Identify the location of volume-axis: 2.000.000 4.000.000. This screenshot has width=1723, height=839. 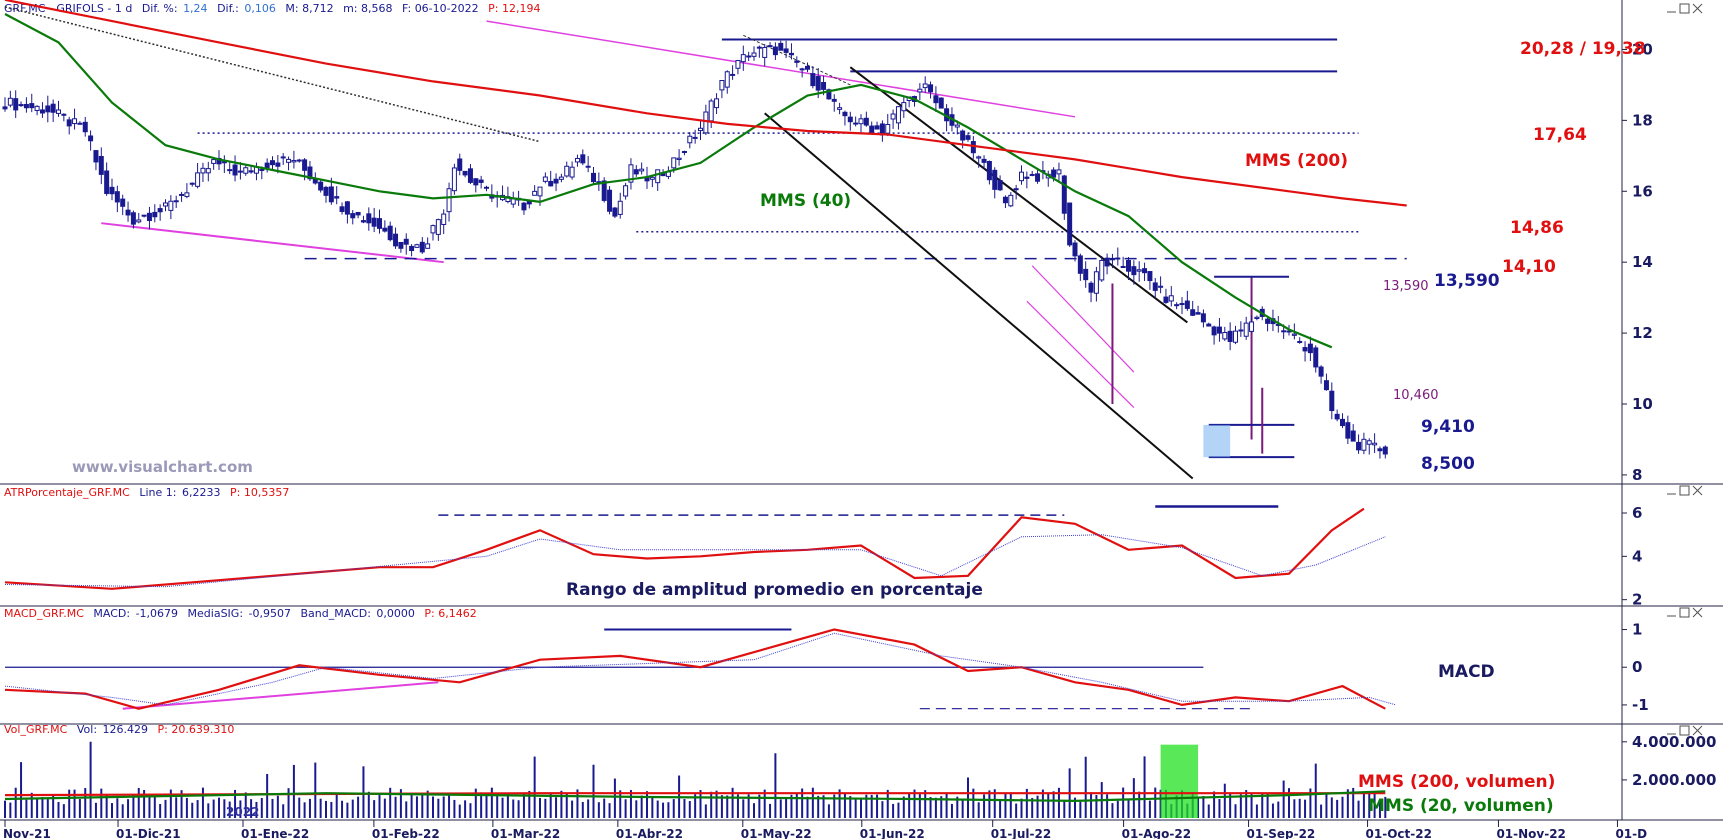
(1669, 761).